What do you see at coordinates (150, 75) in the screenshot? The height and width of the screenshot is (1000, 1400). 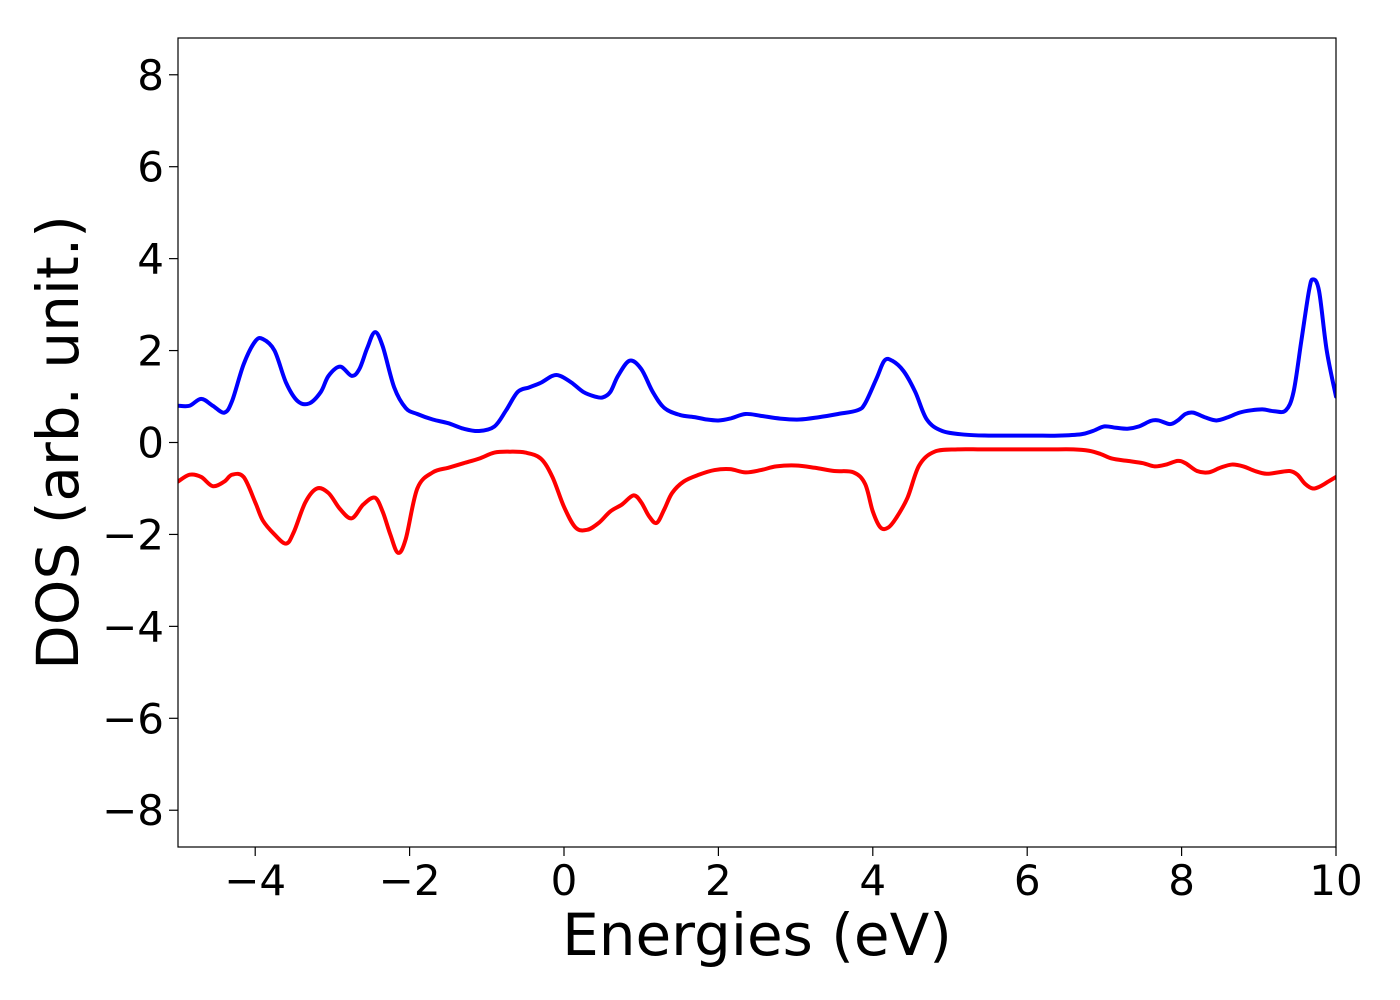 I see `y-tick-label: 8` at bounding box center [150, 75].